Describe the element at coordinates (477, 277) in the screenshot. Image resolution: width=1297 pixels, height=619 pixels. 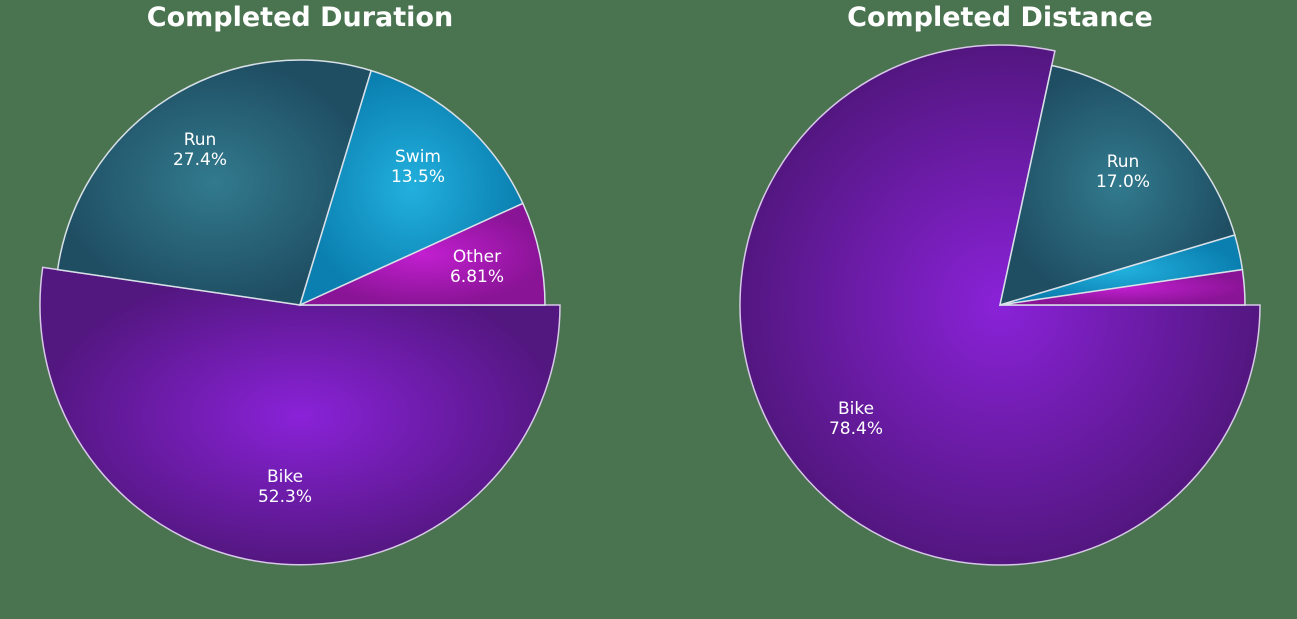
I see `label-value: 6.81%` at that location.